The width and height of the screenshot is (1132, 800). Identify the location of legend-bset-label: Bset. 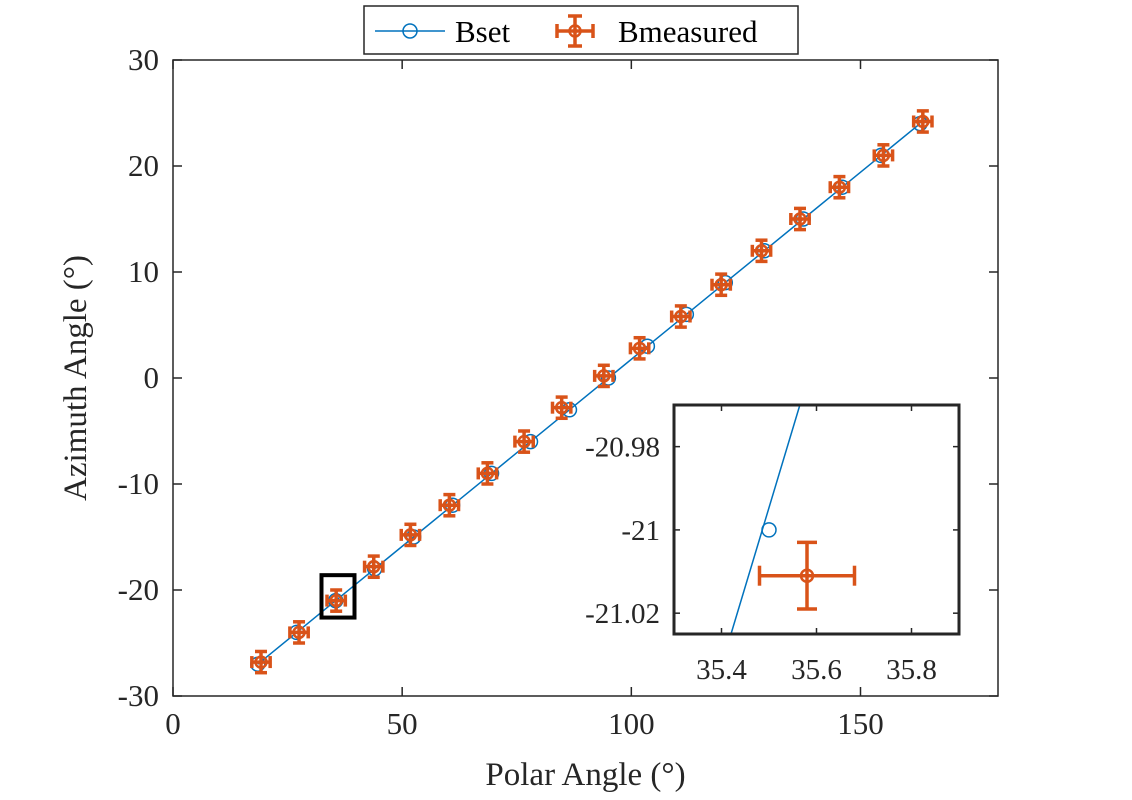
(483, 31).